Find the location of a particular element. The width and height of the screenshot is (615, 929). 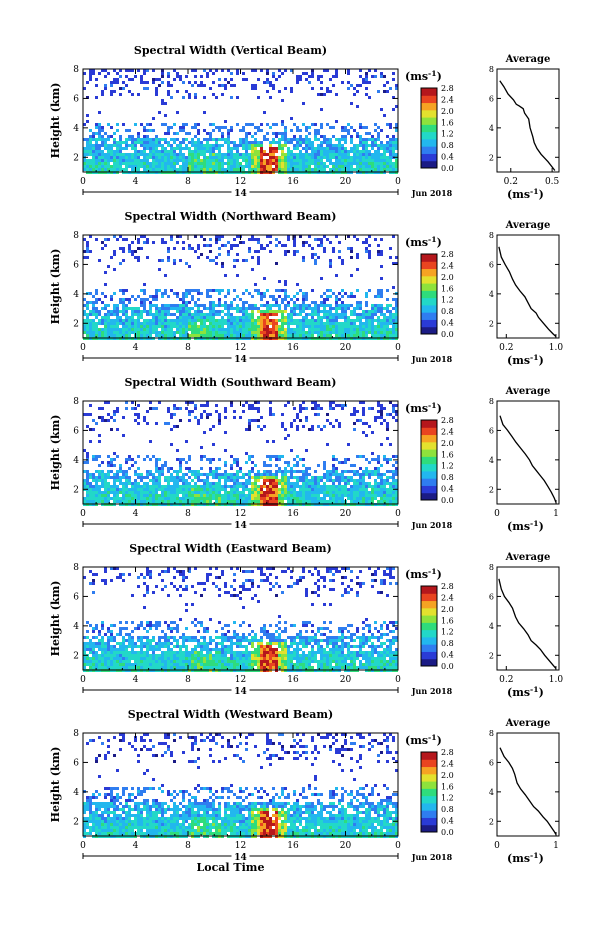

x-tick-label: 4 is located at coordinates (136, 514).